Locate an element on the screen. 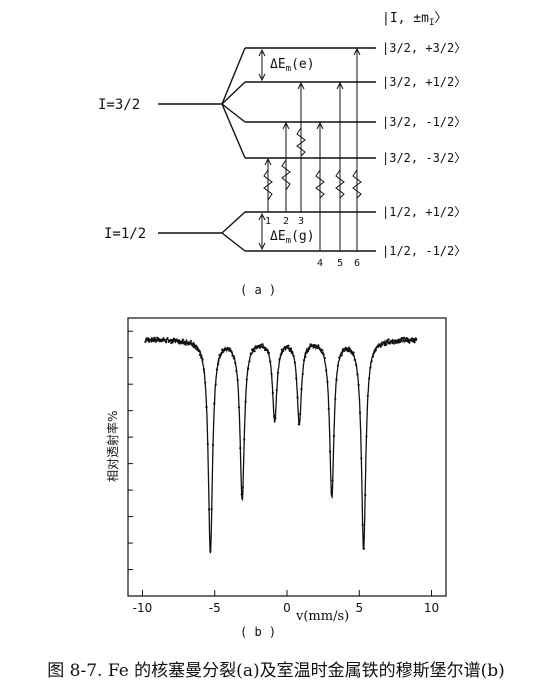 Image resolution: width=552 pixels, height=693 pixels. figure-caption: 图 8-7. Fe 的核塞曼分裂(a)及室温时金属铁的穆斯堡尔谱(b) is located at coordinates (276, 671).